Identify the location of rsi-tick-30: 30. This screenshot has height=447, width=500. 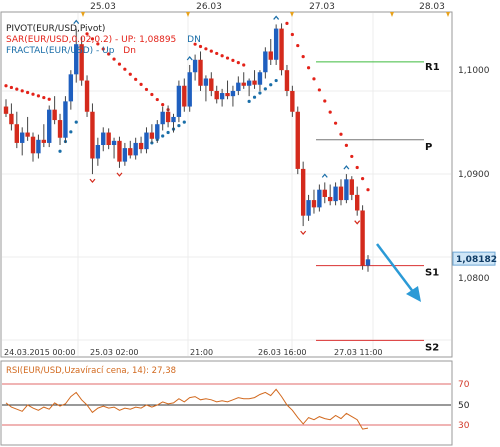
(464, 426).